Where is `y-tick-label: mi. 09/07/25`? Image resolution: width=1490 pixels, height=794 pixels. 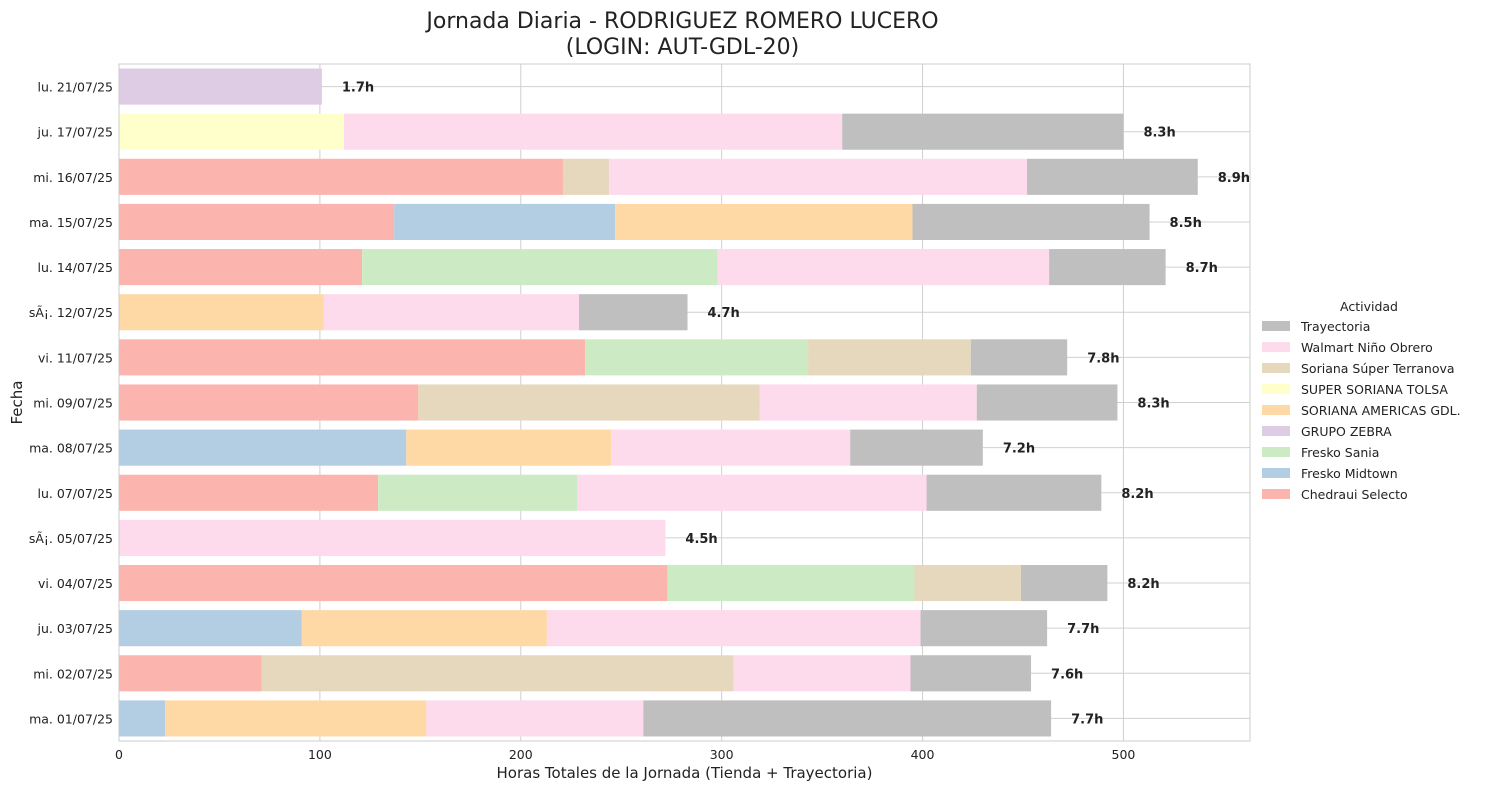
y-tick-label: mi. 09/07/25 is located at coordinates (73, 403).